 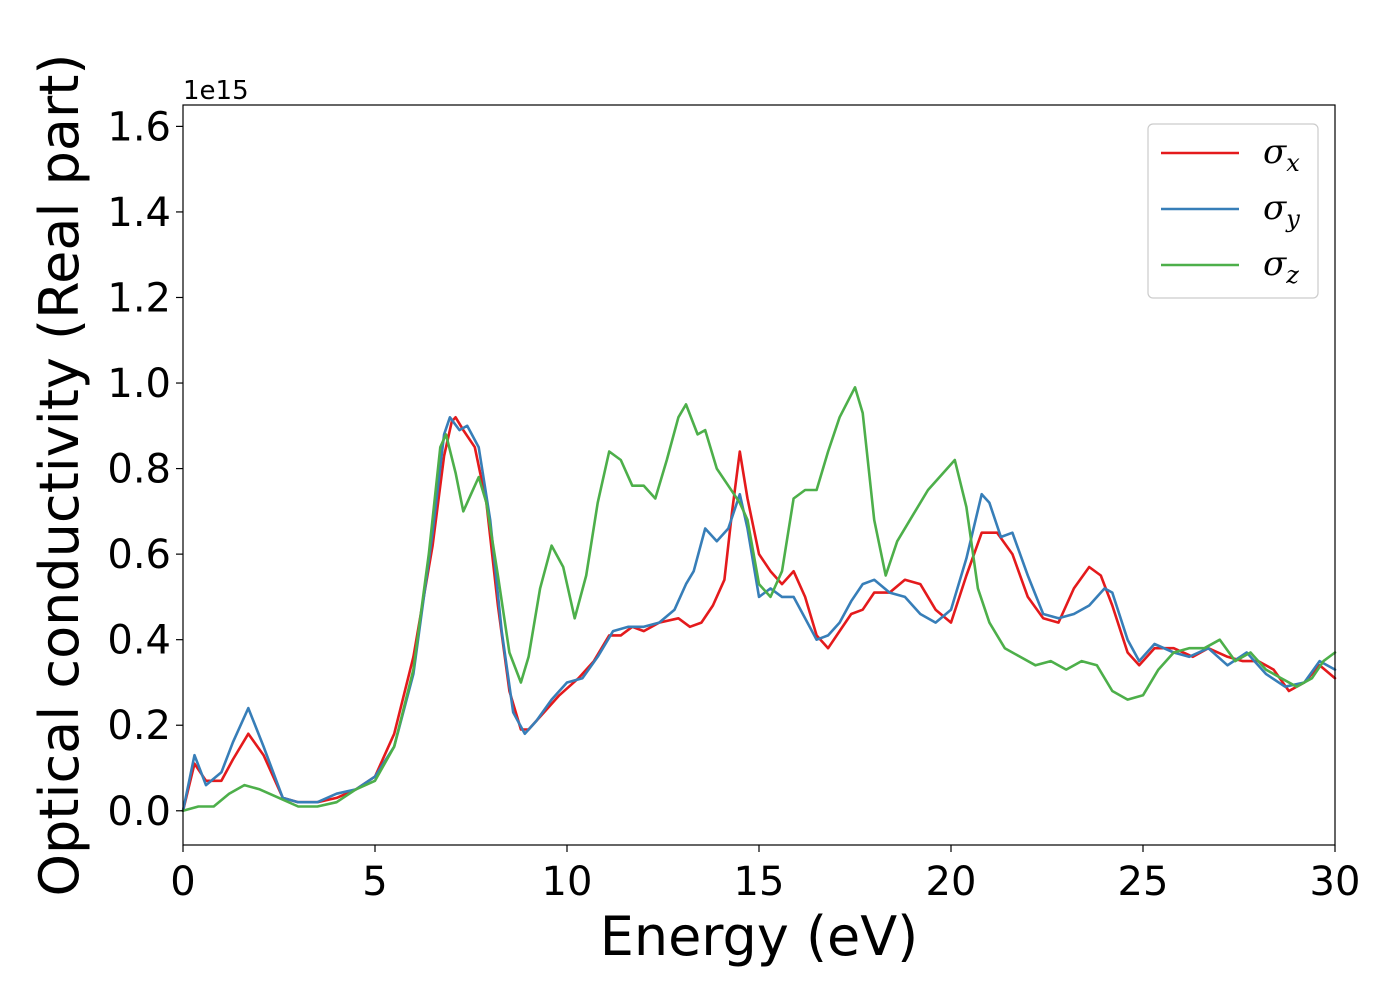 I want to click on y-tick-label: 1.0, so click(x=139, y=384).